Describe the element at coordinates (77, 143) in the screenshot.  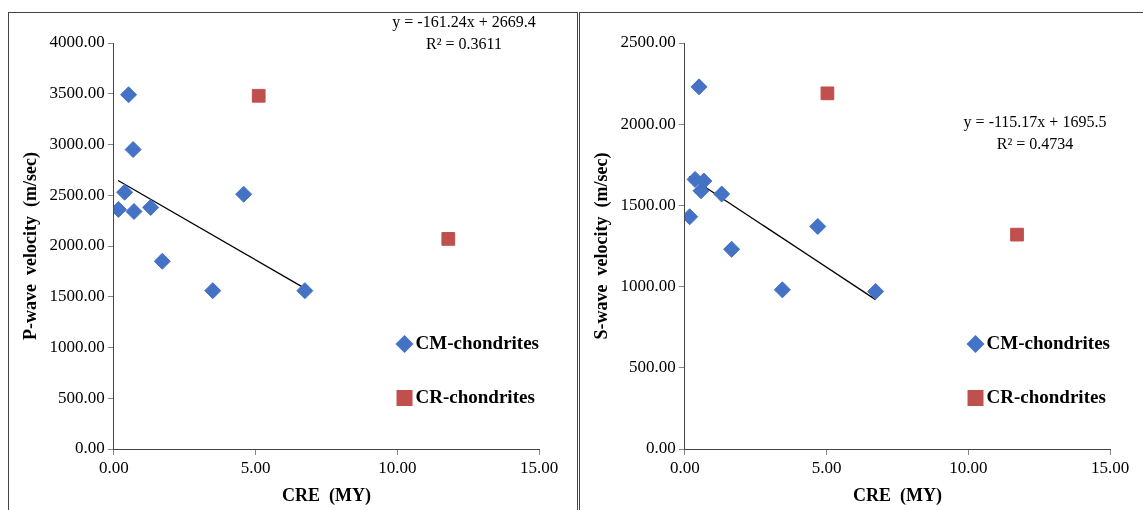
I see `y-tick-label: 3000.00` at that location.